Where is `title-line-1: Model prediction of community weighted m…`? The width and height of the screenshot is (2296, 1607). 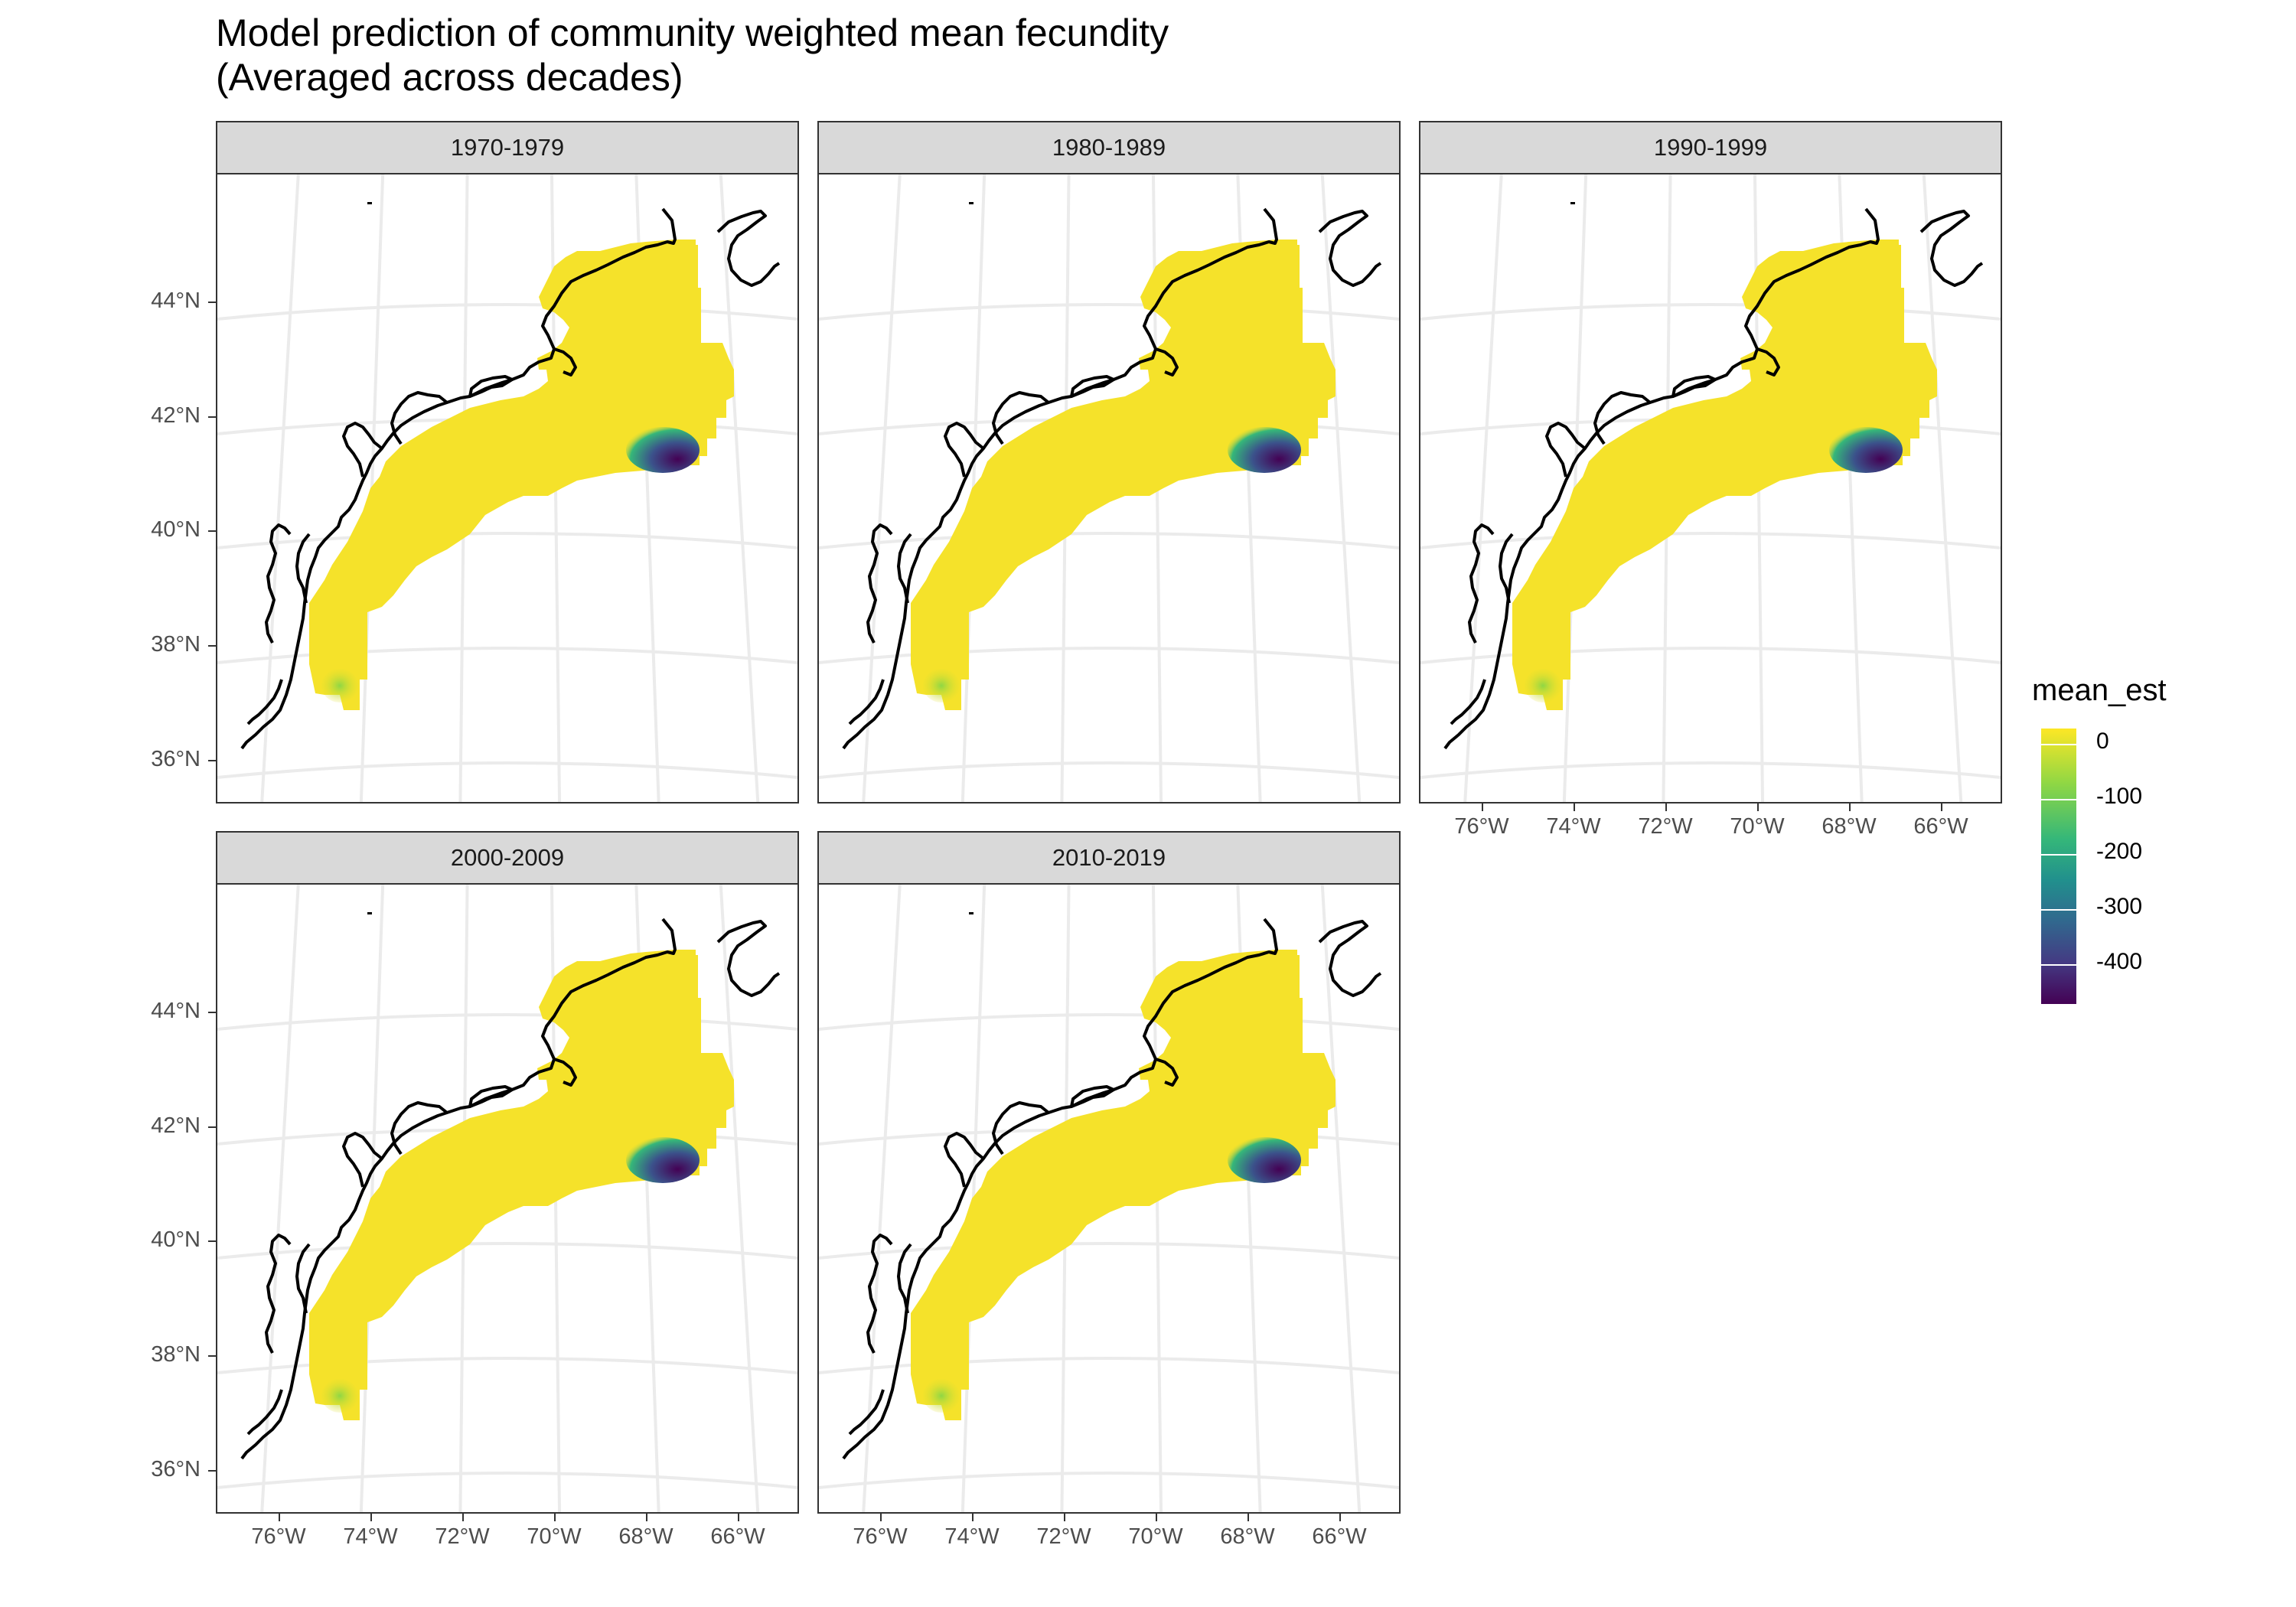 title-line-1: Model prediction of community weighted m… is located at coordinates (692, 32).